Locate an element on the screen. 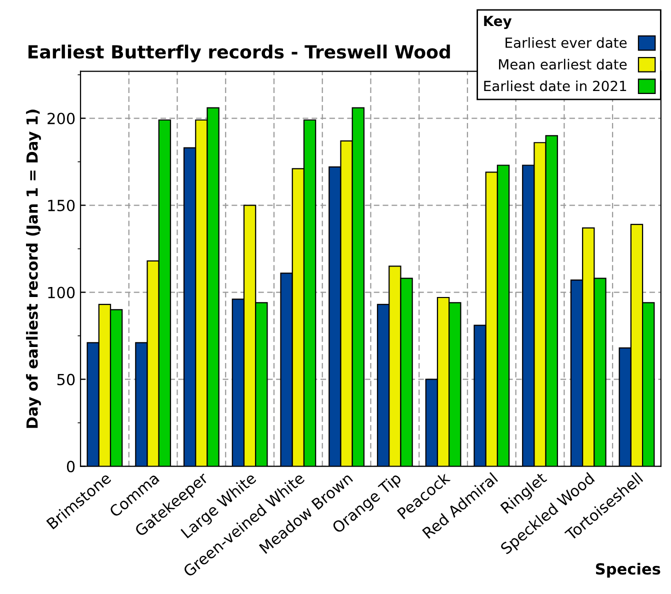  y-tick-label: 200 is located at coordinates (61, 118).